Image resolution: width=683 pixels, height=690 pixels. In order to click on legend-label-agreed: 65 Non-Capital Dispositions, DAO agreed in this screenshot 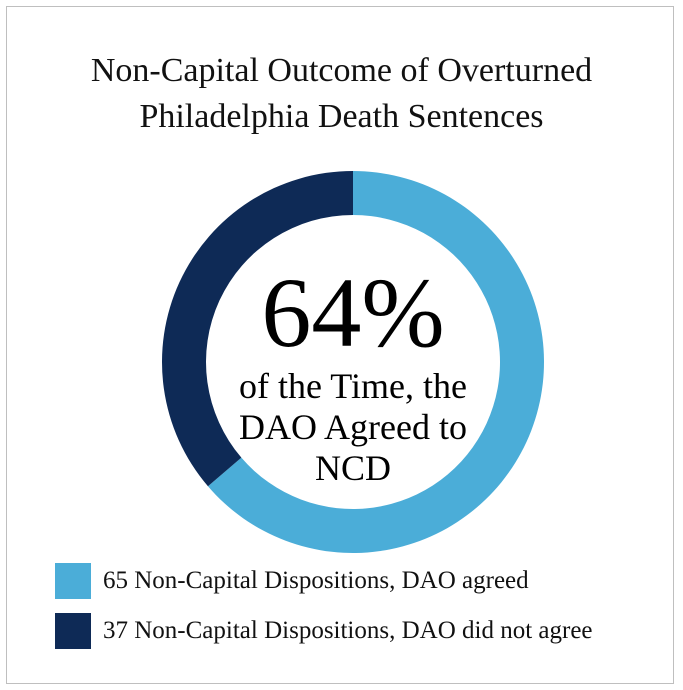, I will do `click(316, 580)`.